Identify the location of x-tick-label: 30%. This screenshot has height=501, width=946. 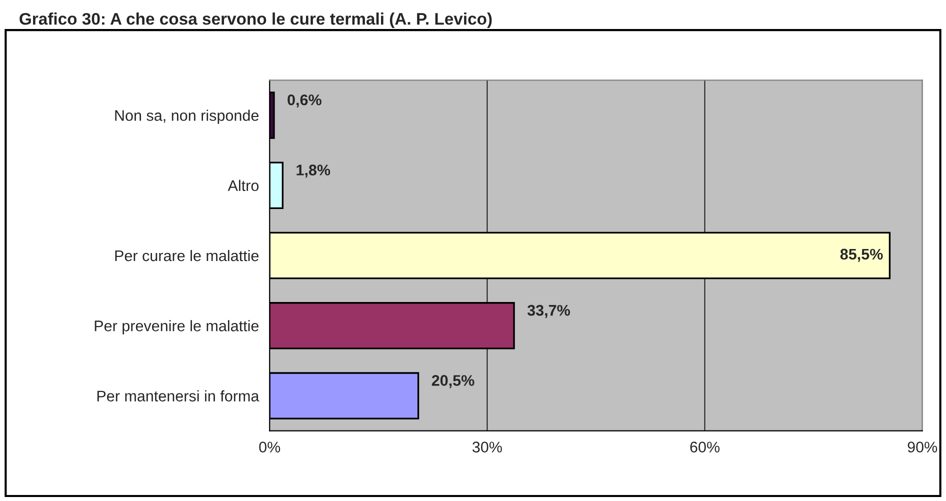
(487, 447).